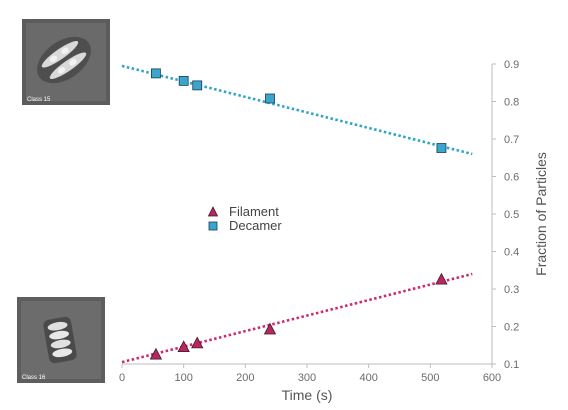  What do you see at coordinates (511, 65) in the screenshot?
I see `y-tick-label: 0.9` at bounding box center [511, 65].